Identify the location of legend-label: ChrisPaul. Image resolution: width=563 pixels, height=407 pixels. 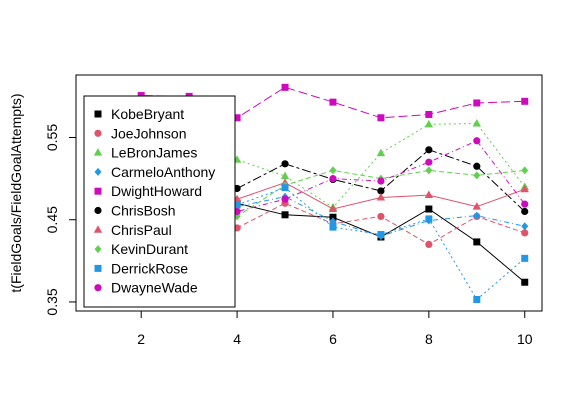
(141, 230).